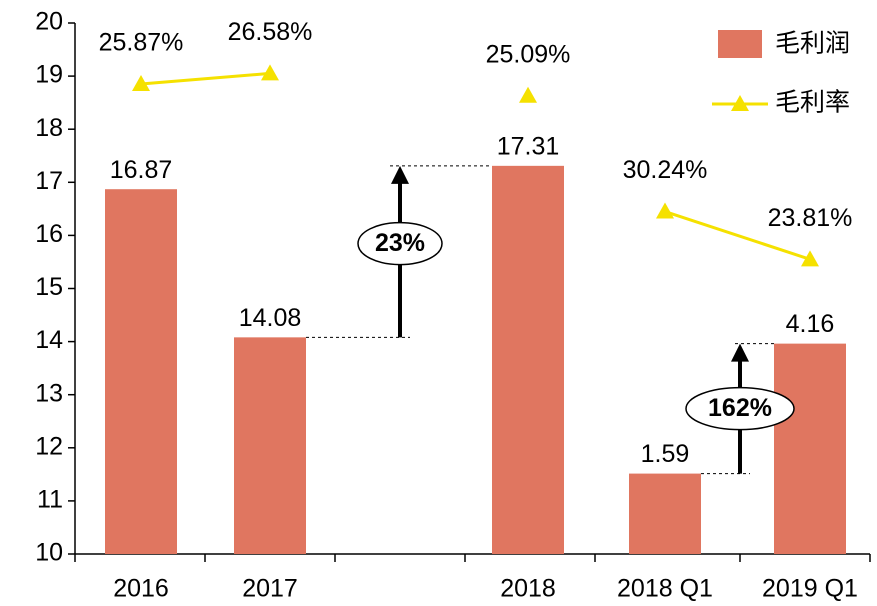  Describe the element at coordinates (810, 324) in the screenshot. I see `bar-value-label: 4.16` at that location.